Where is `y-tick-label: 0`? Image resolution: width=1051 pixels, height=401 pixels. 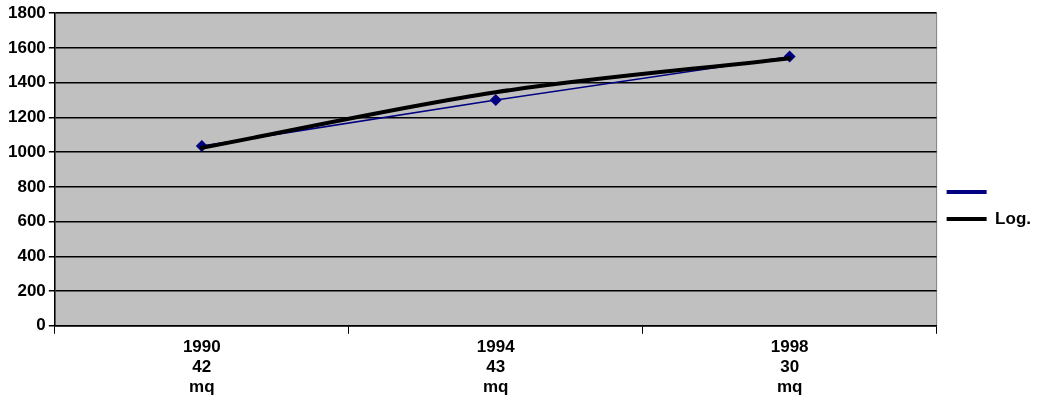
y-tick-label: 0 is located at coordinates (41, 325).